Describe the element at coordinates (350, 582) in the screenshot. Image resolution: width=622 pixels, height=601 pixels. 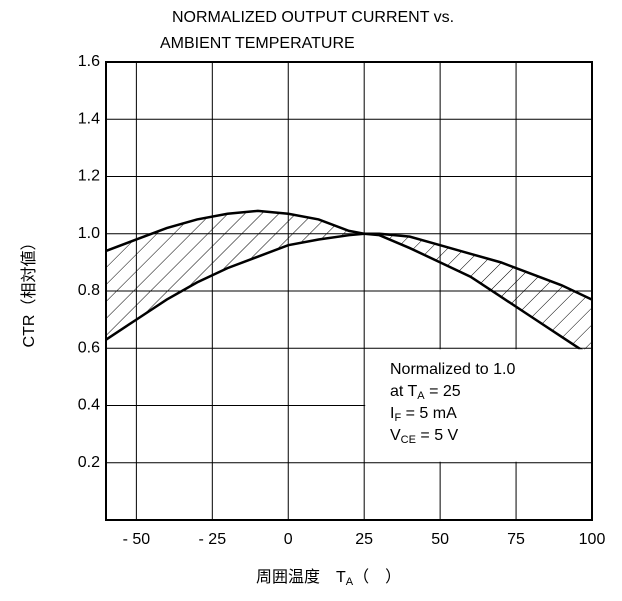
I see `x-axis-label-part: A` at that location.